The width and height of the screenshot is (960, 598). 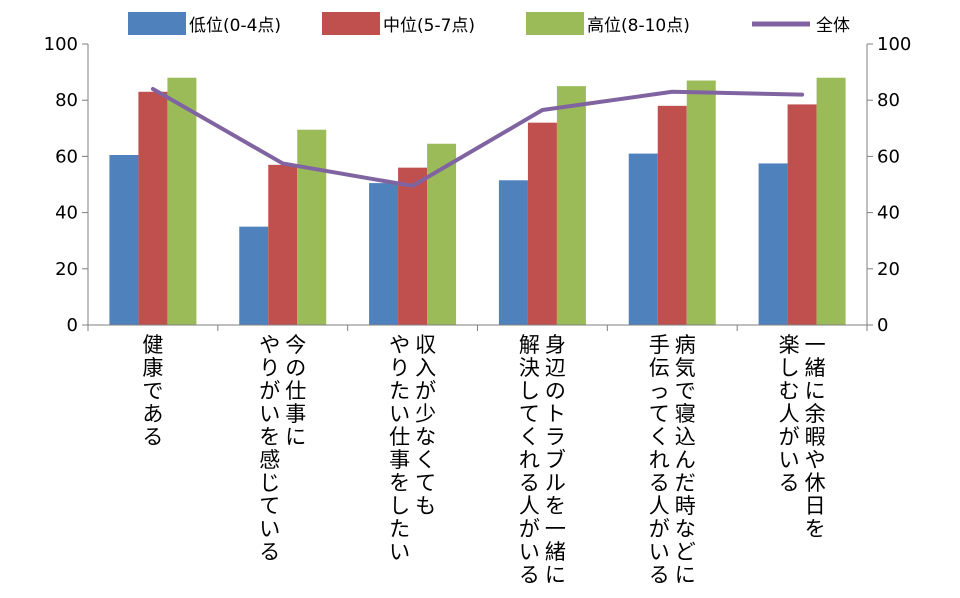 What do you see at coordinates (555, 460) in the screenshot?
I see `category-label-line: 身辺のトラブルを一緒に` at bounding box center [555, 460].